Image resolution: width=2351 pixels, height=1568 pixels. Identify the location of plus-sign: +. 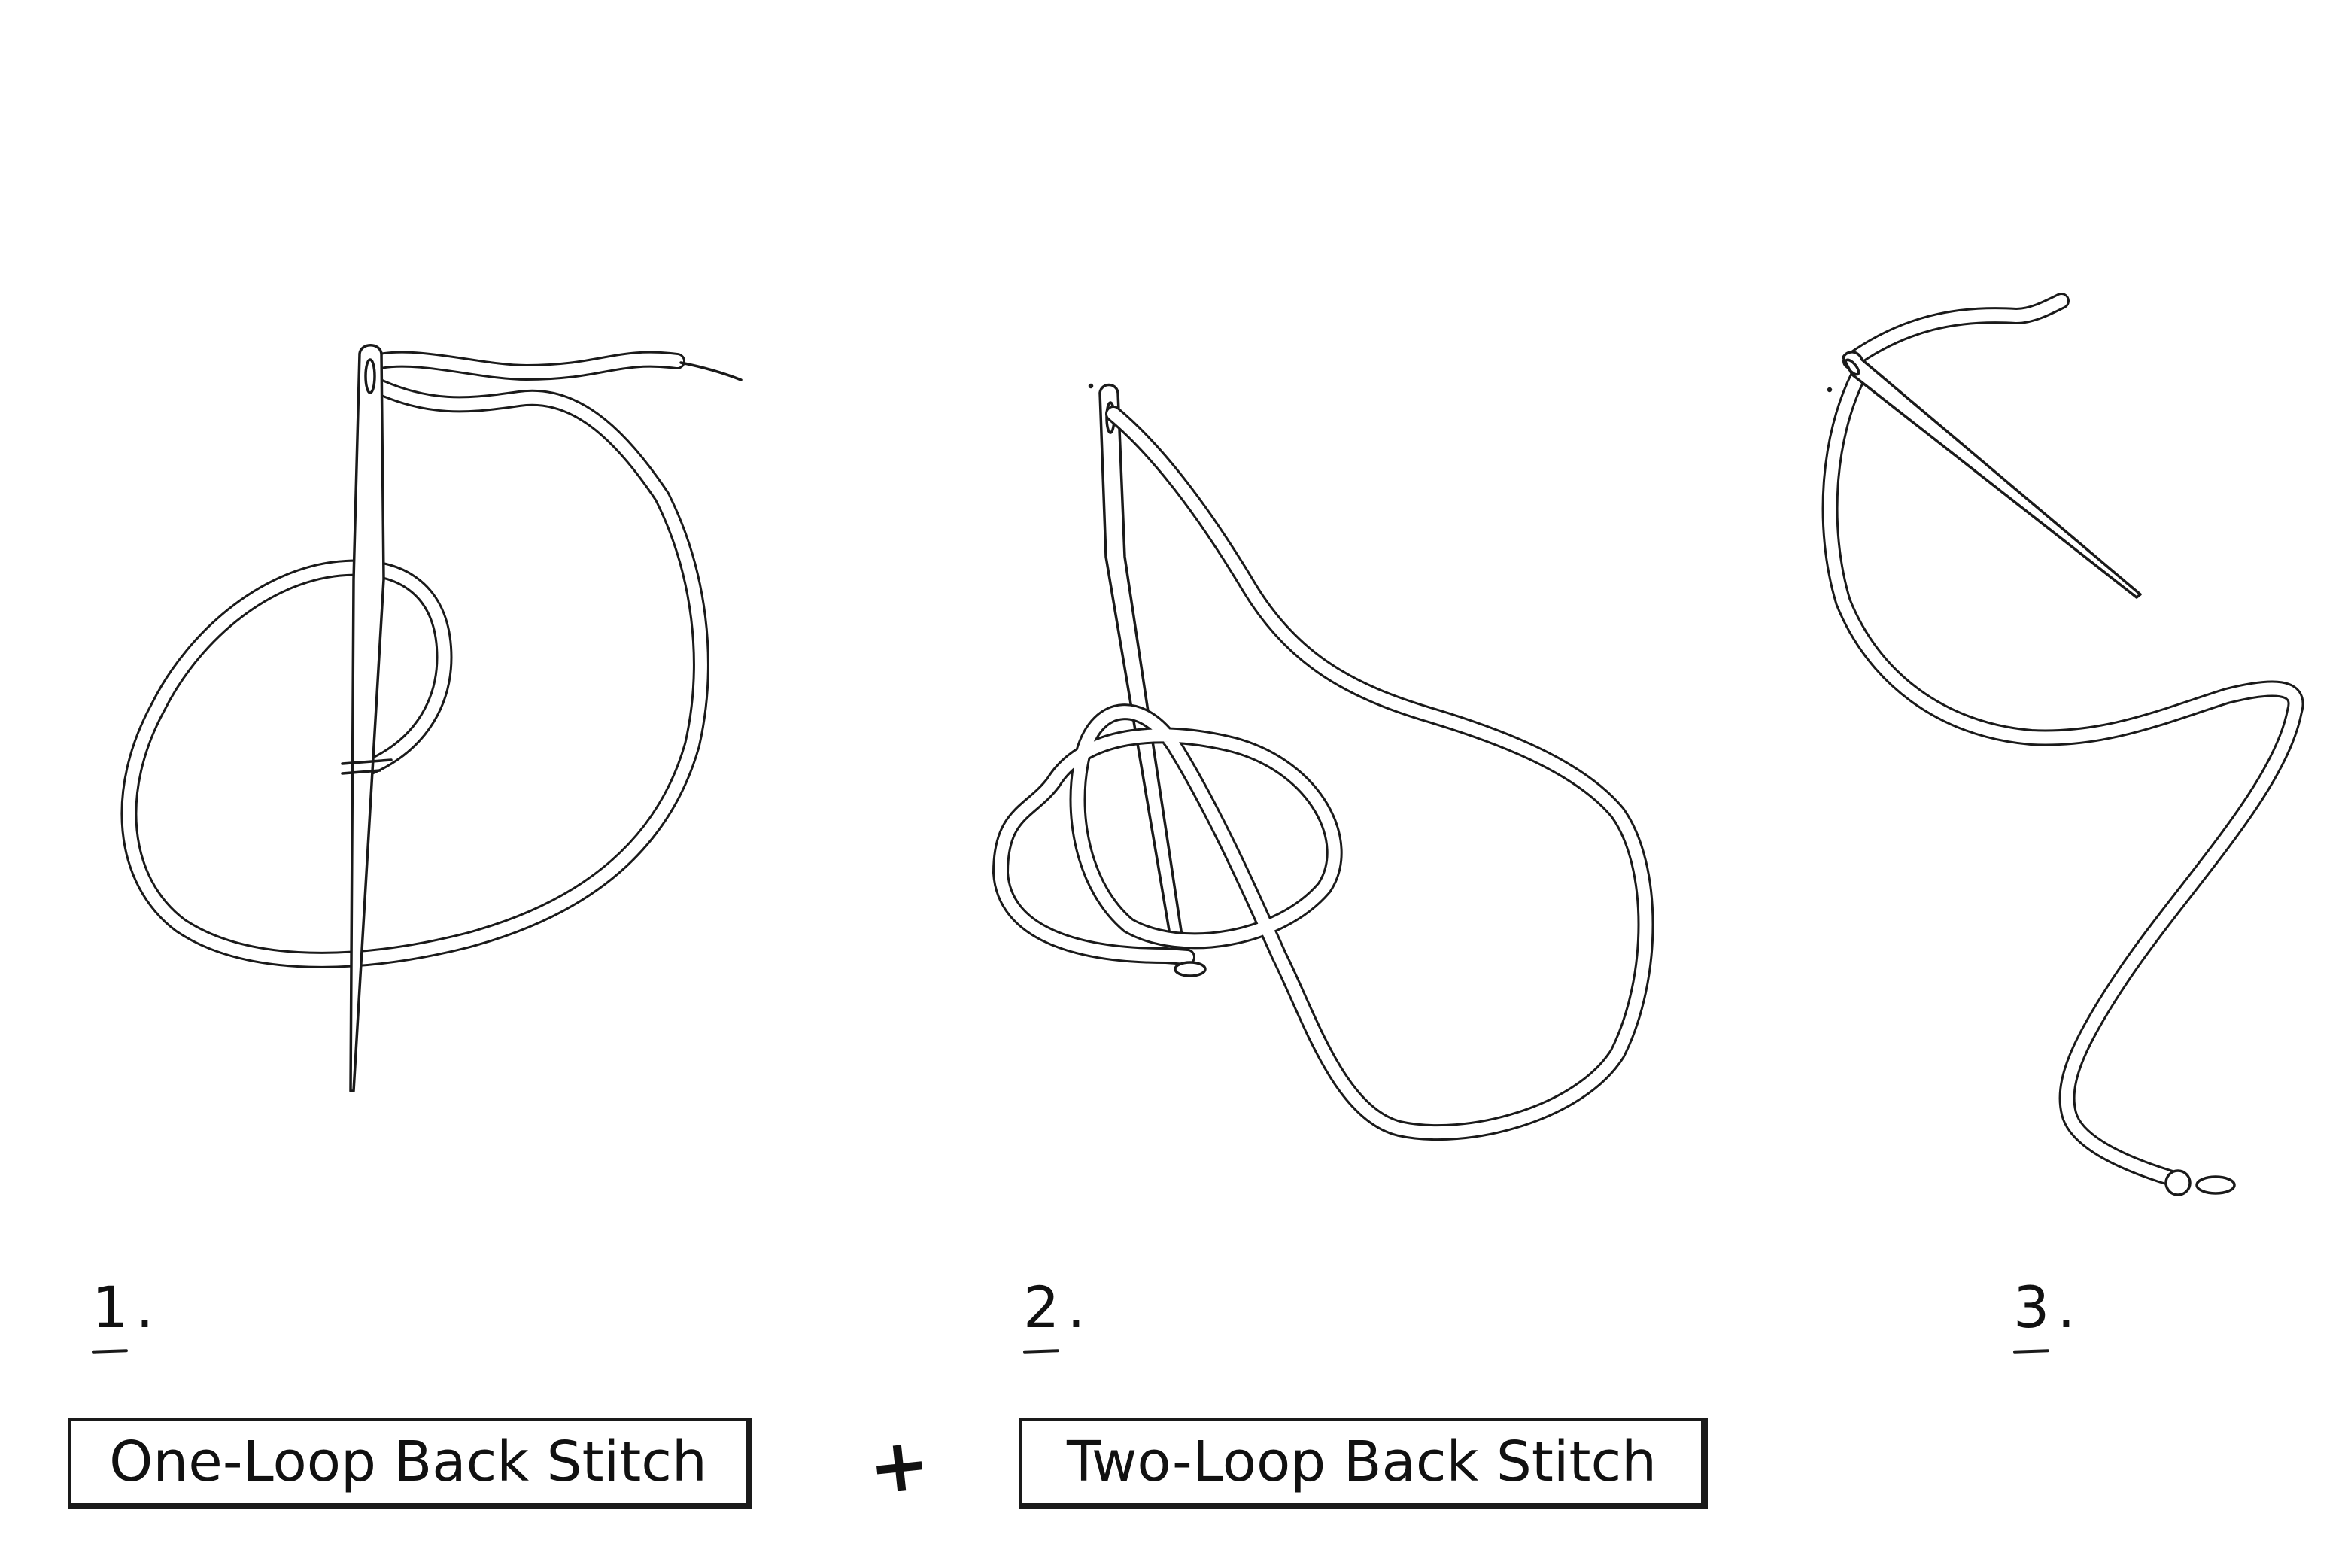
(899, 1466).